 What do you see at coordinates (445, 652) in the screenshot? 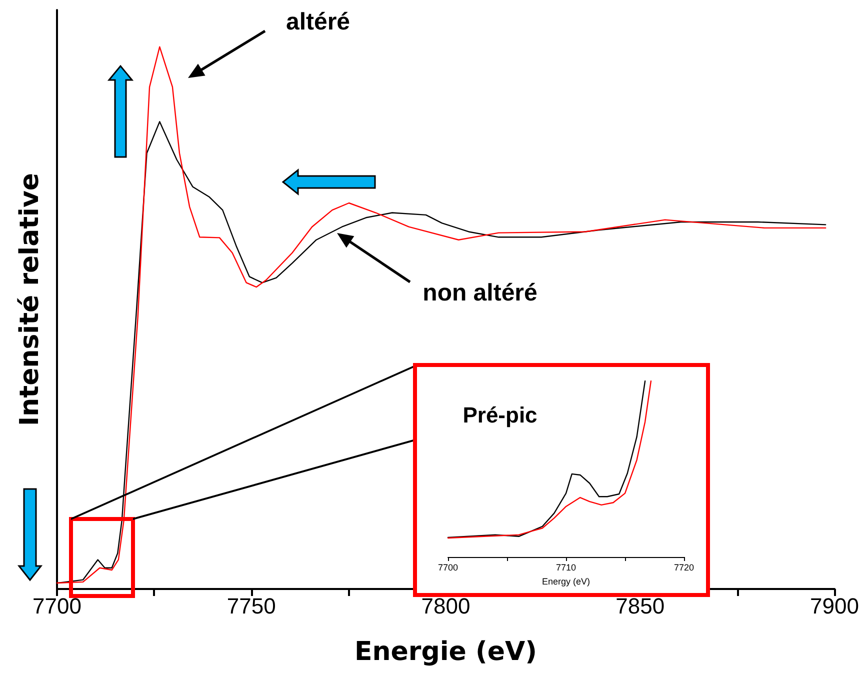
I see `x-axis-title: Energie (eV)` at bounding box center [445, 652].